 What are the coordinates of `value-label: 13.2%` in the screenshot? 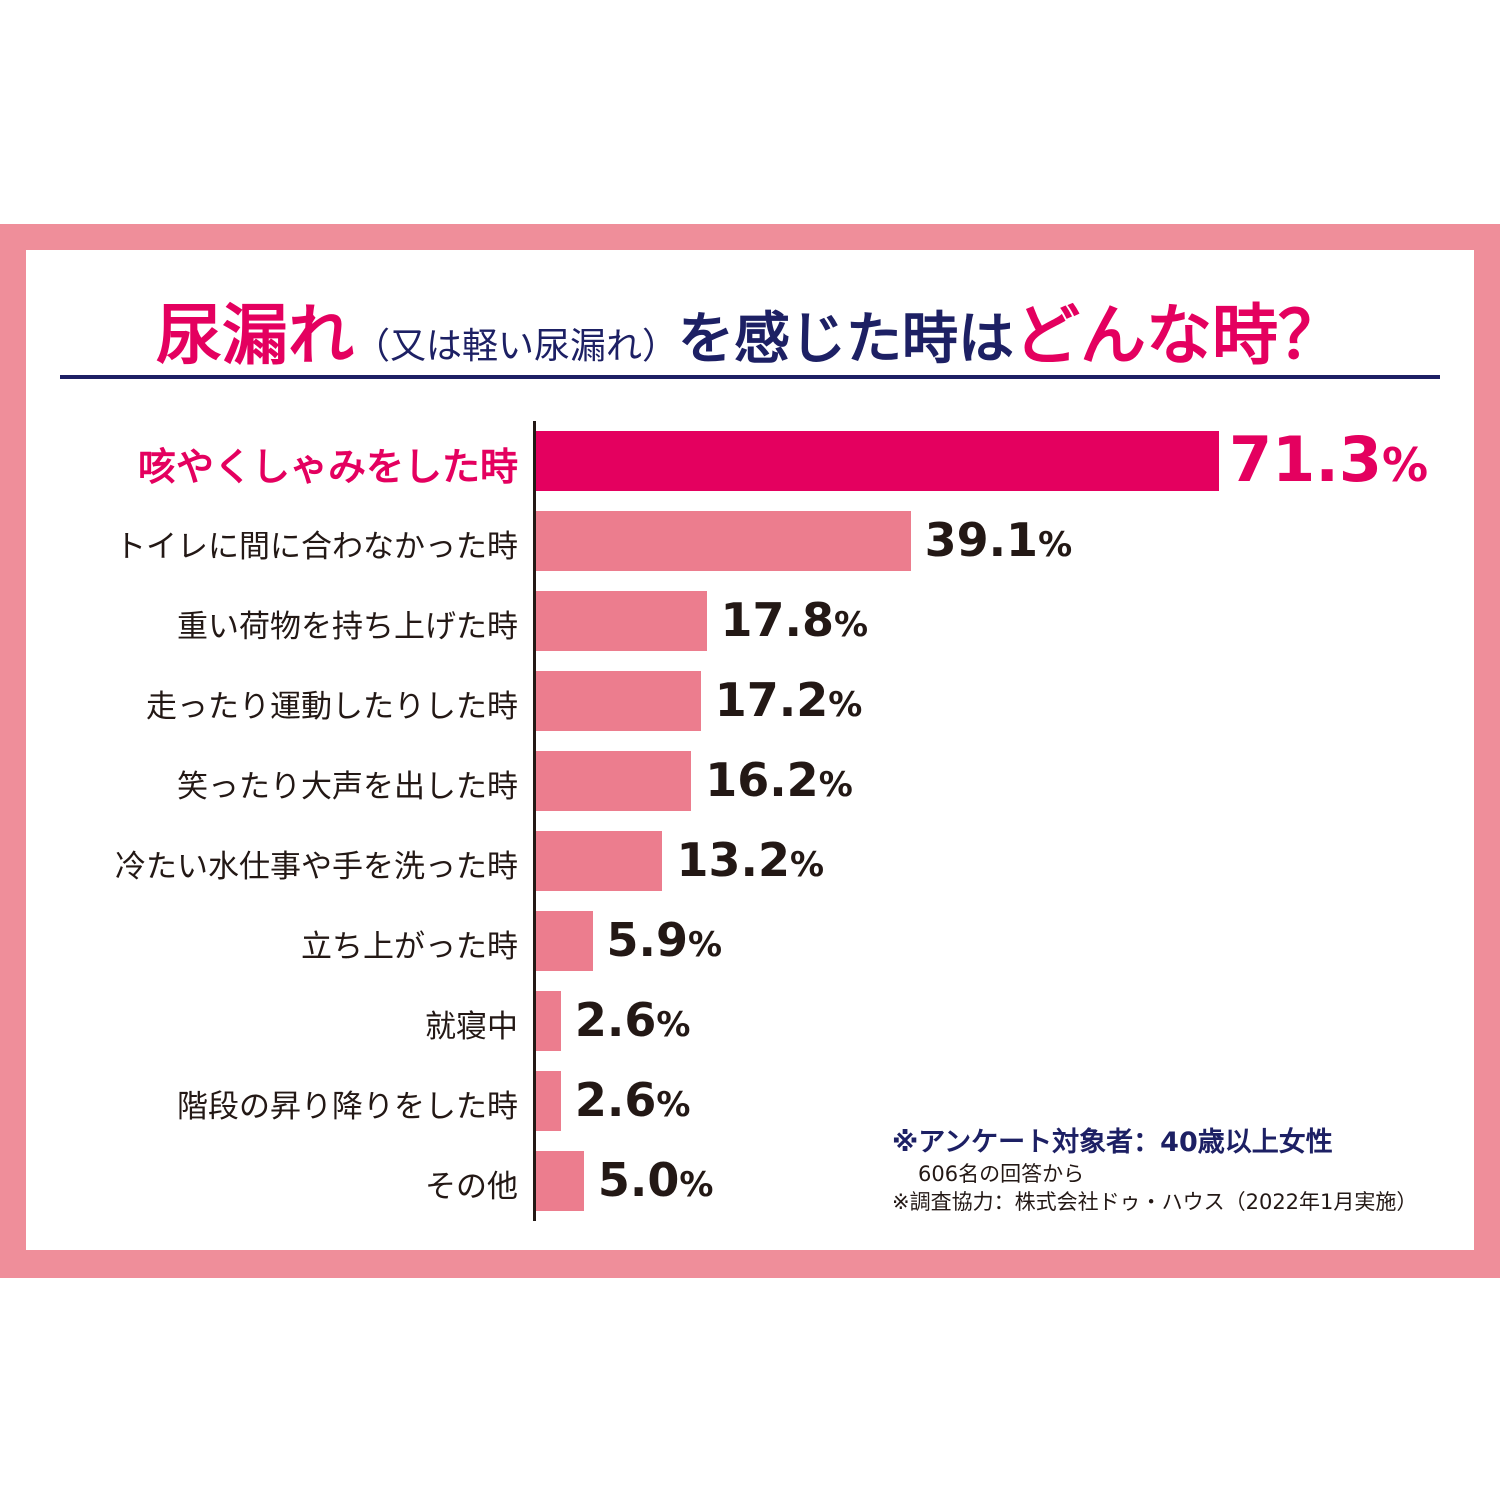 It's located at (750, 860).